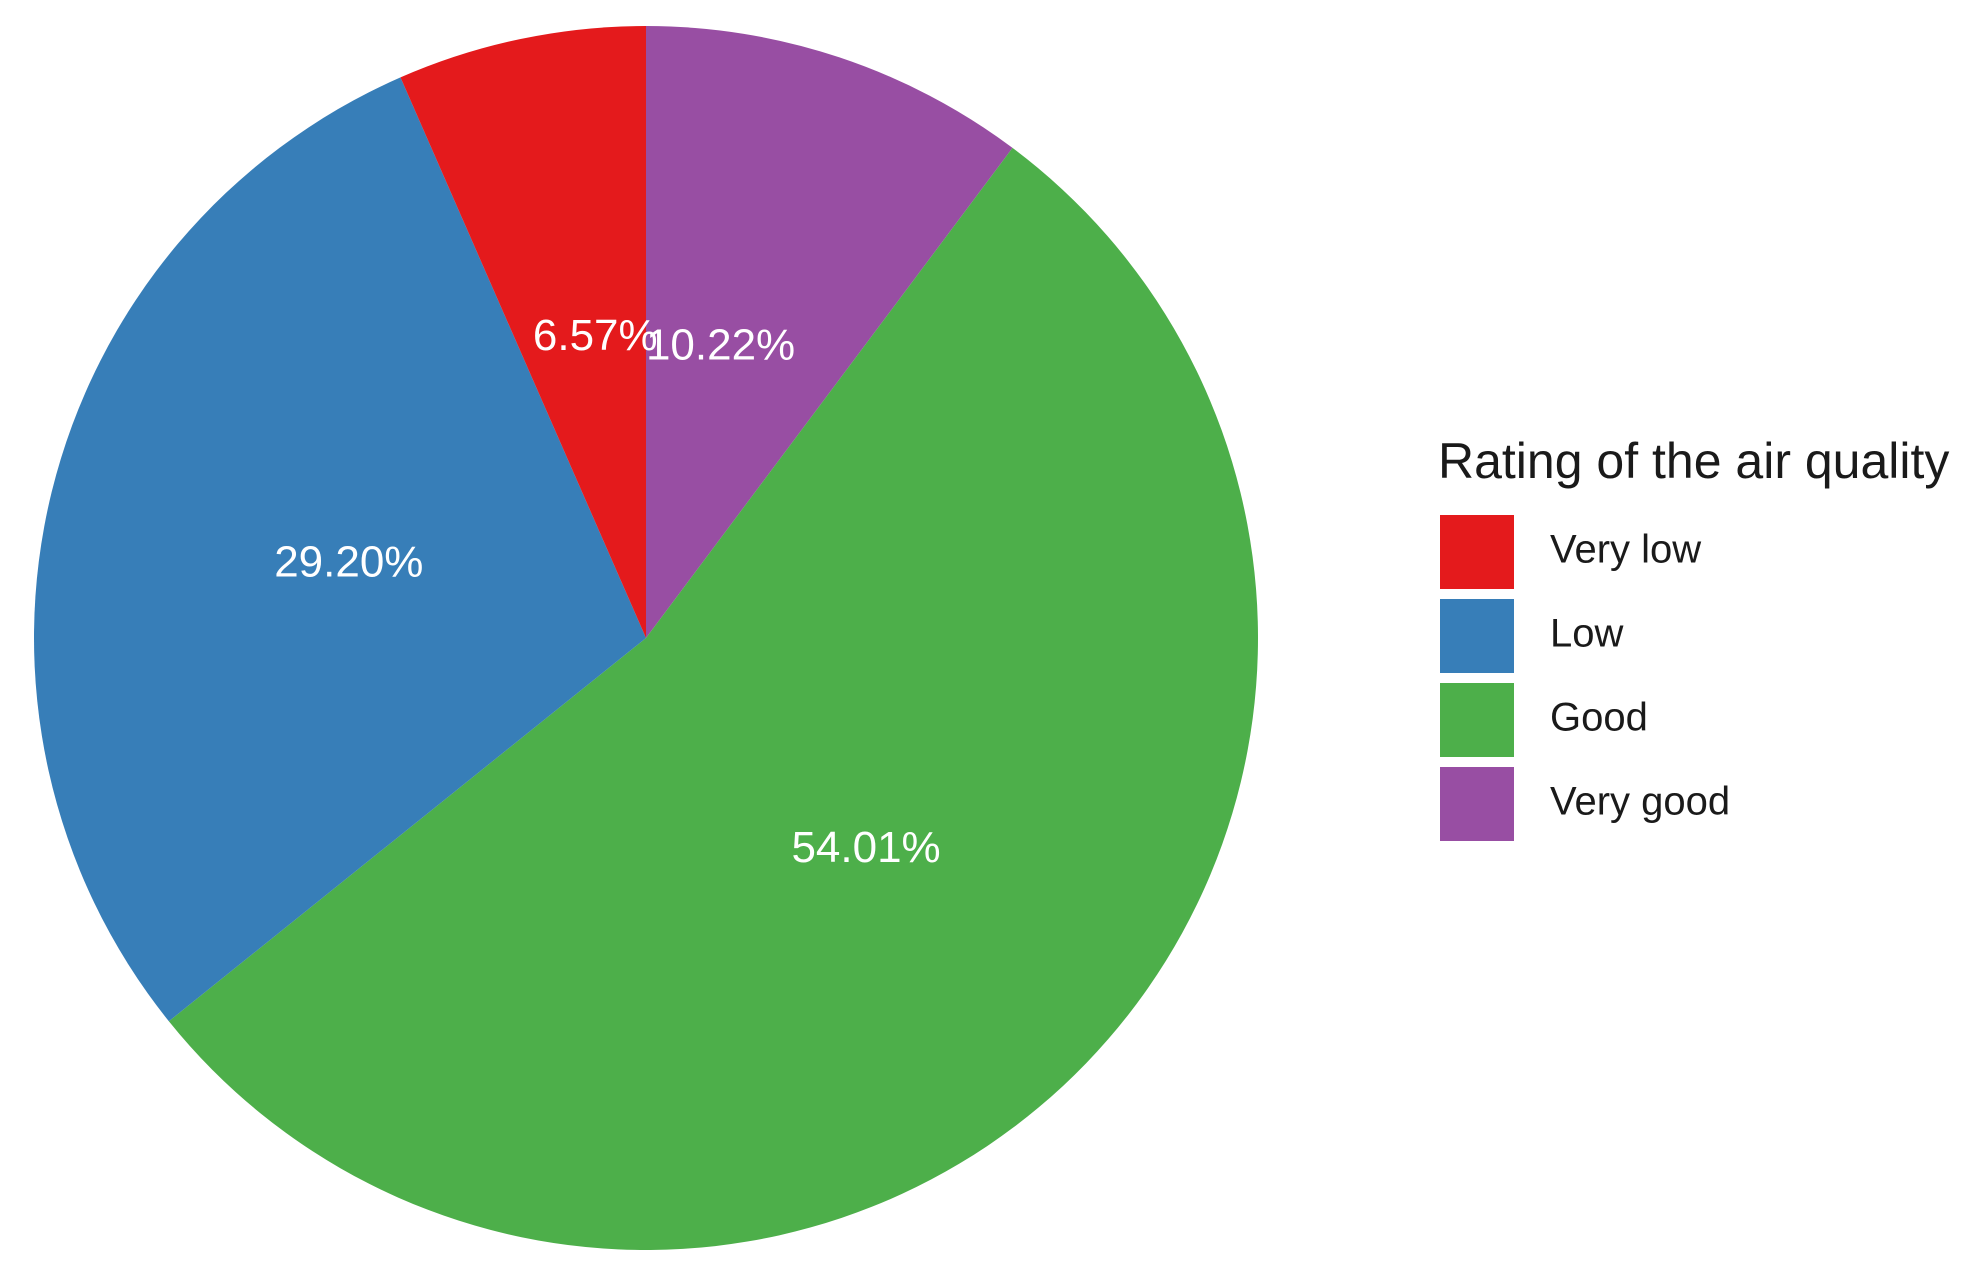  I want to click on legend-label-very-low: Very low, so click(1625, 550).